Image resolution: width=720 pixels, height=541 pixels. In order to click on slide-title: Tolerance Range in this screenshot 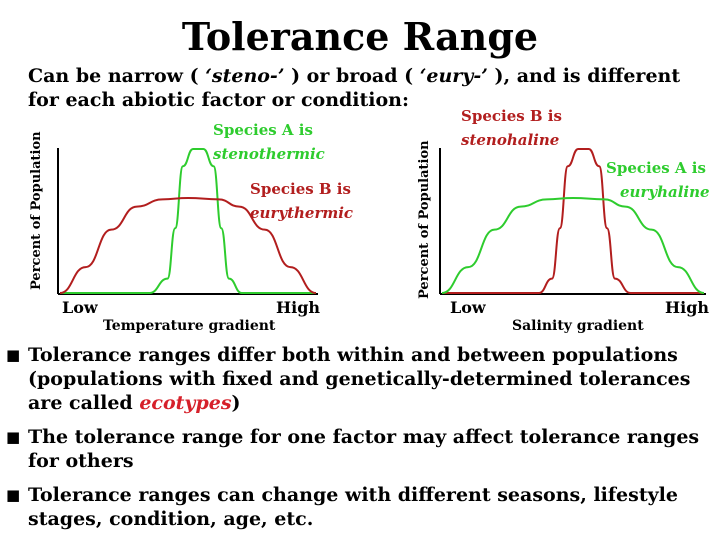, I will do `click(360, 36)`.